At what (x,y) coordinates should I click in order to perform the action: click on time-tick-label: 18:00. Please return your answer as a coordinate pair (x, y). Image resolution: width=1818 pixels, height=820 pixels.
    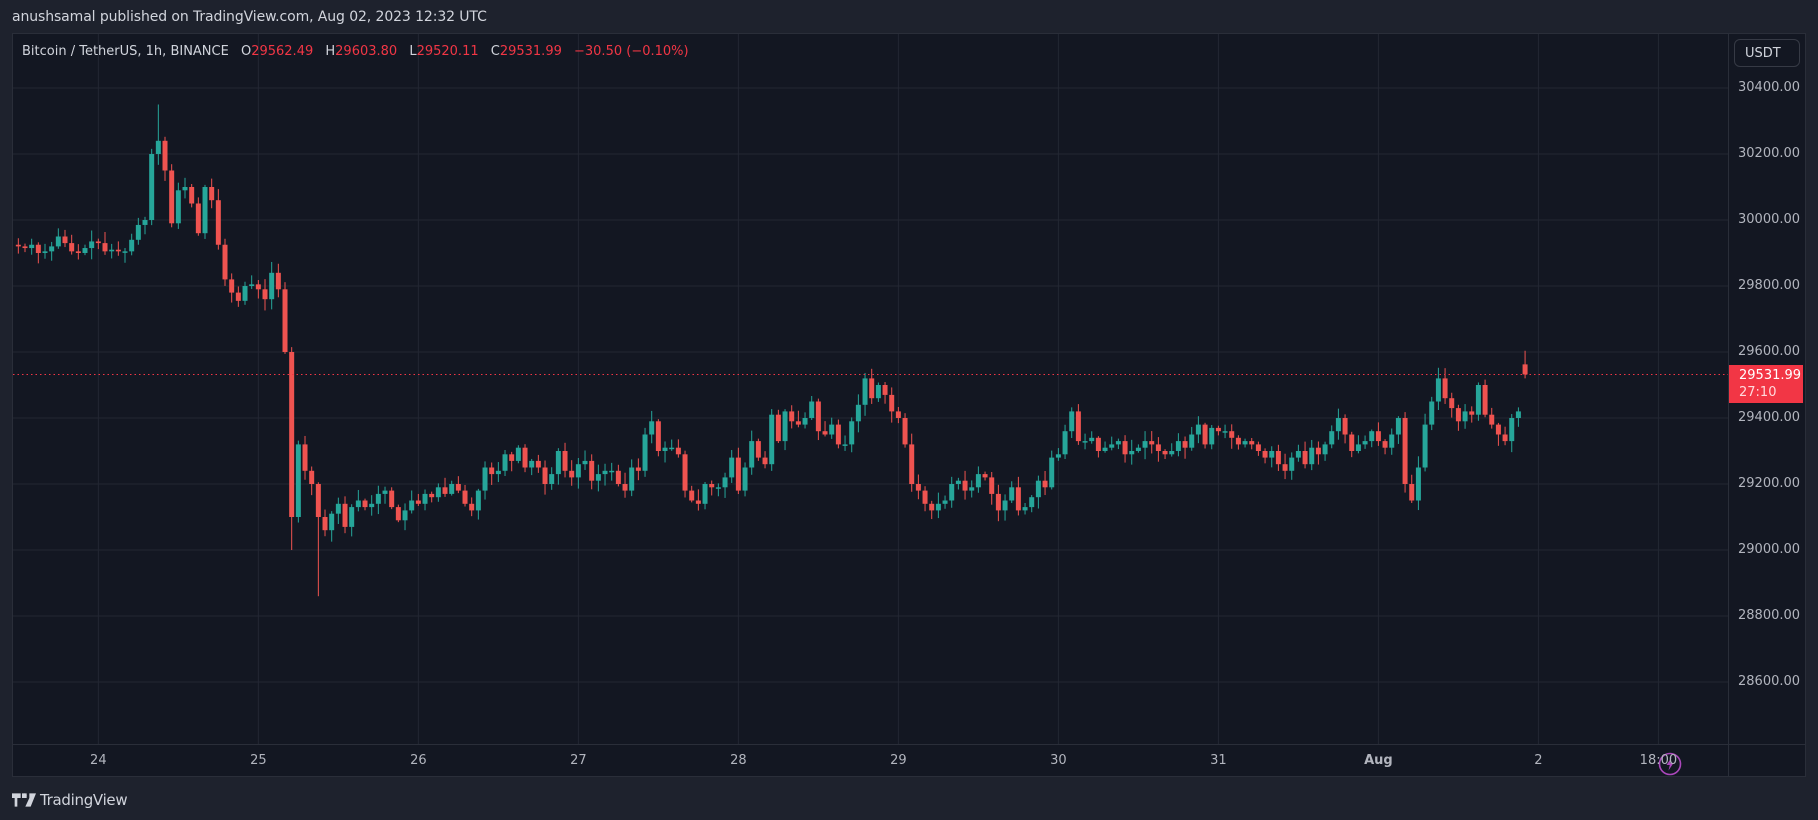
    Looking at the image, I should click on (1658, 760).